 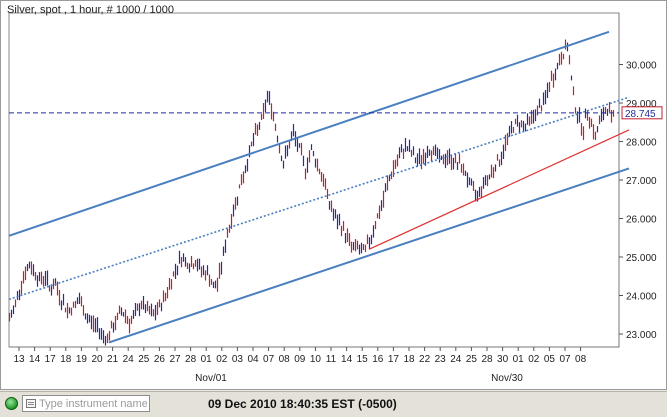 I want to click on x-tick-label: 22, so click(x=425, y=359).